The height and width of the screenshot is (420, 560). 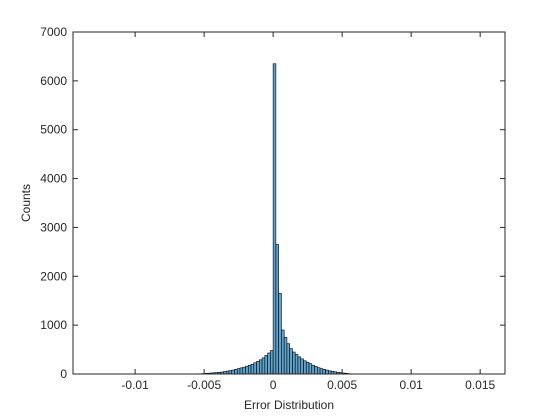 I want to click on x-axis-label: Error Distribution, so click(x=289, y=405).